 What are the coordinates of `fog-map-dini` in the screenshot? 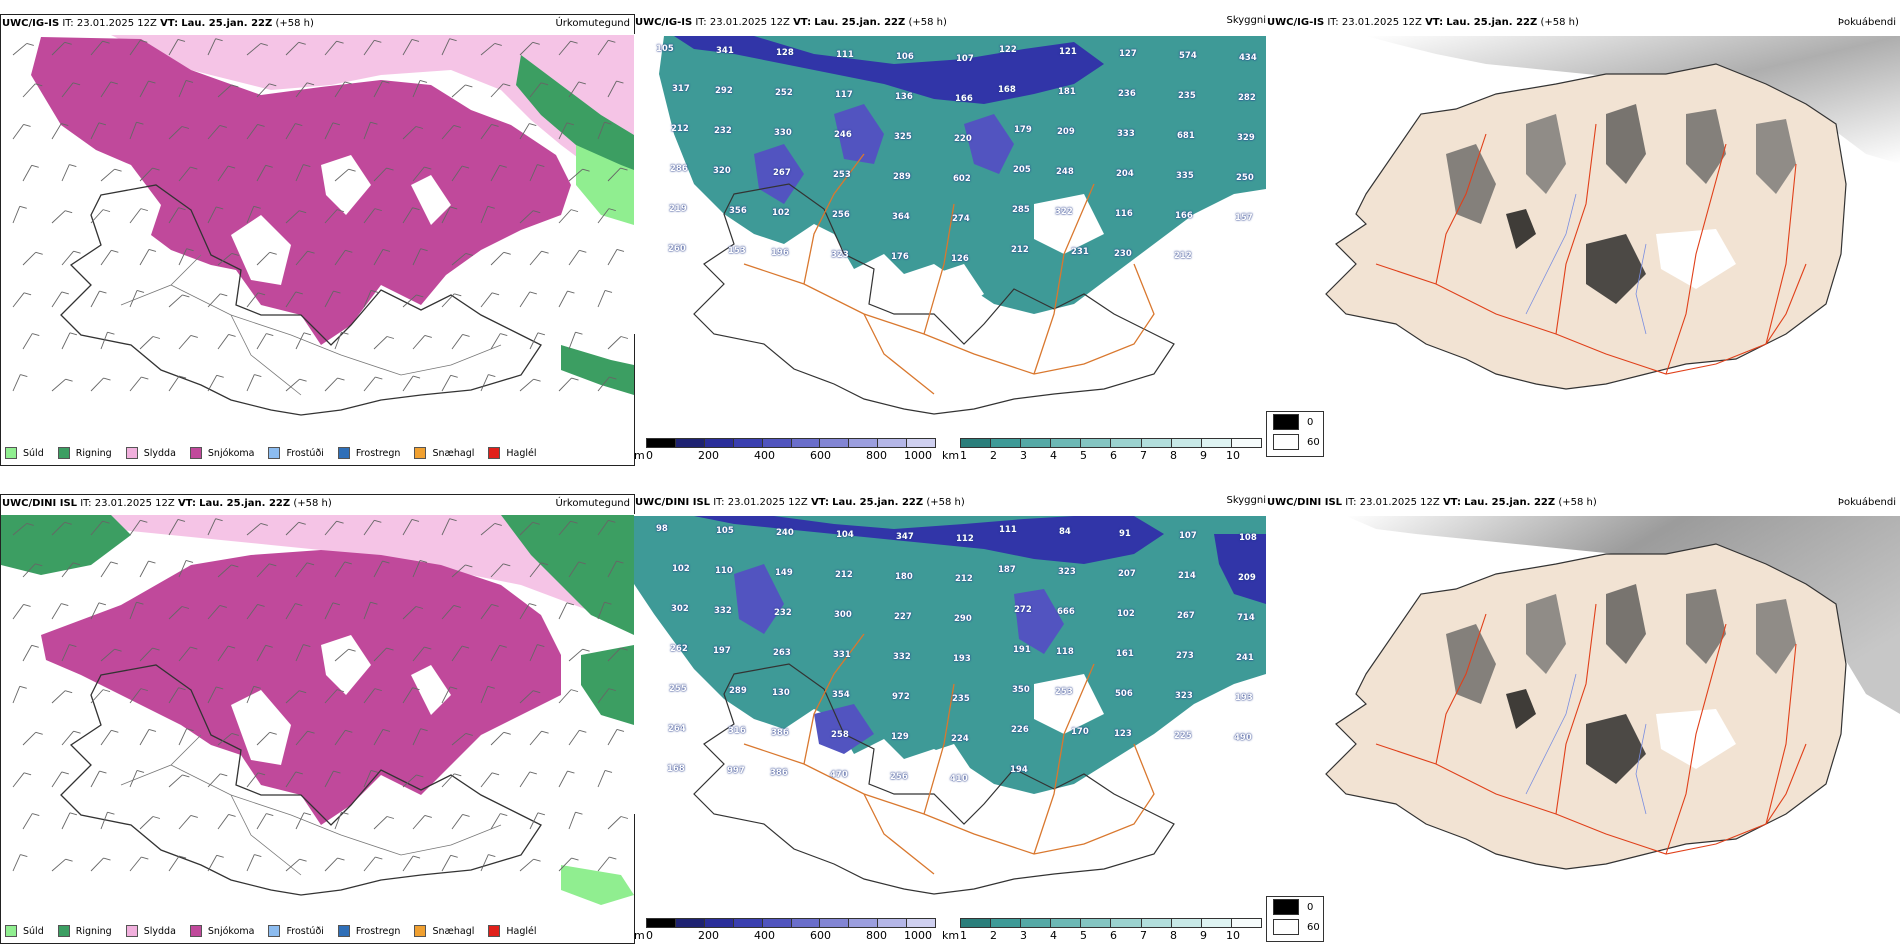 It's located at (1612, 693).